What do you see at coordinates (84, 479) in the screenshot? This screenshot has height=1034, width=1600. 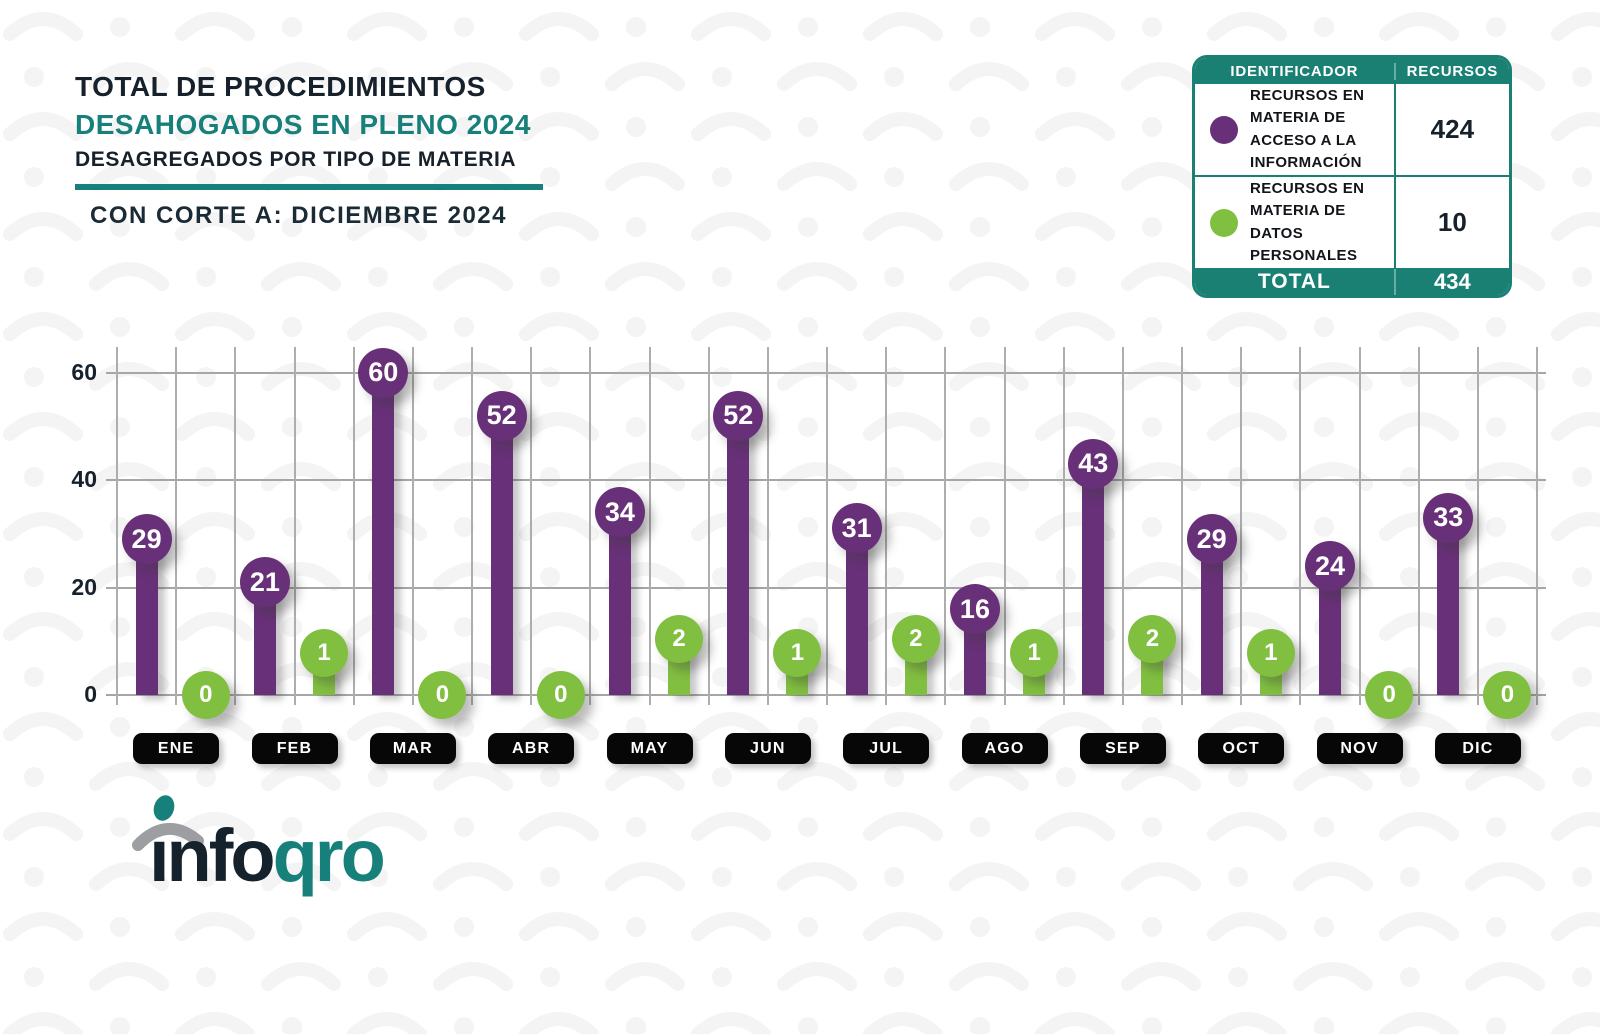 I see `y-tick-label: 40` at bounding box center [84, 479].